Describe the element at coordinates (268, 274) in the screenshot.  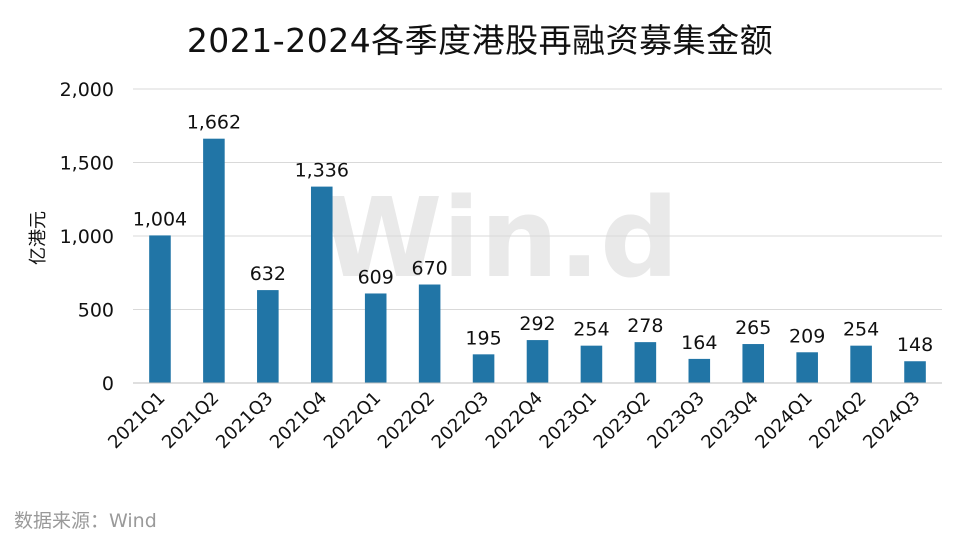
I see `data-label: 632` at that location.